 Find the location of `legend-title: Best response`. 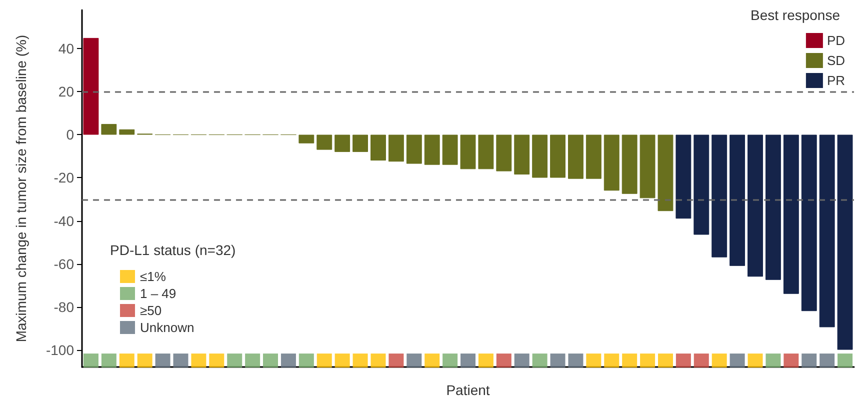

legend-title: Best response is located at coordinates (795, 15).